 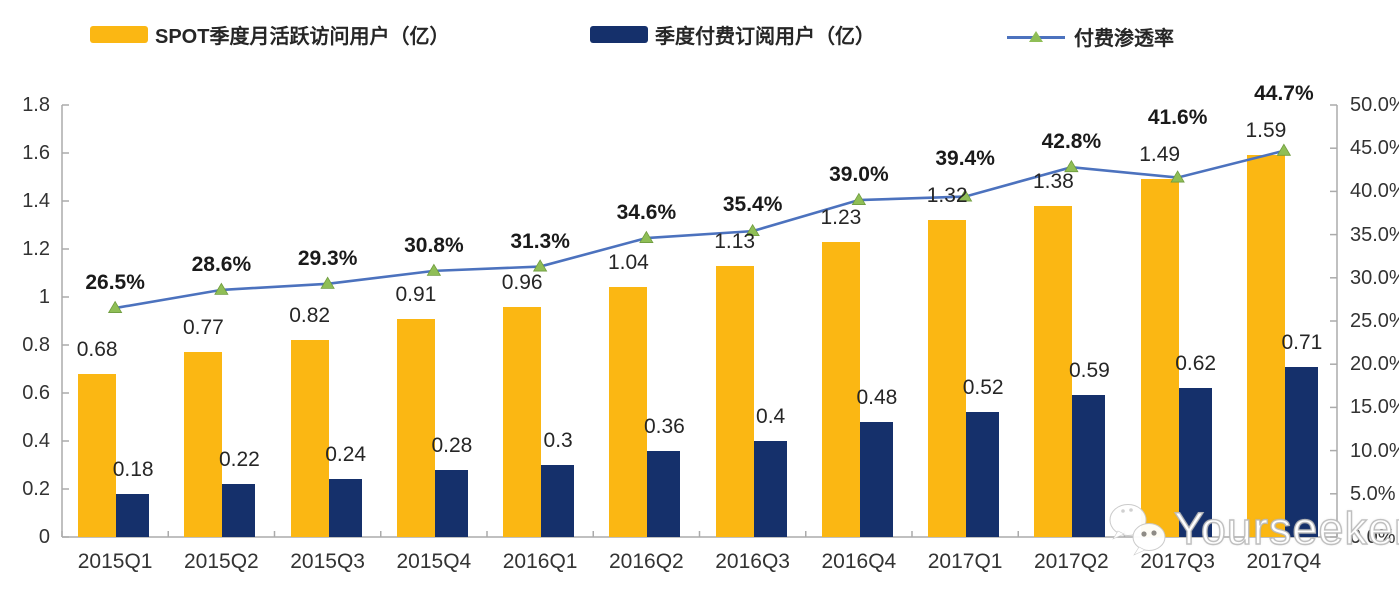 What do you see at coordinates (434, 245) in the screenshot?
I see `penetration-value-label: 30.8%` at bounding box center [434, 245].